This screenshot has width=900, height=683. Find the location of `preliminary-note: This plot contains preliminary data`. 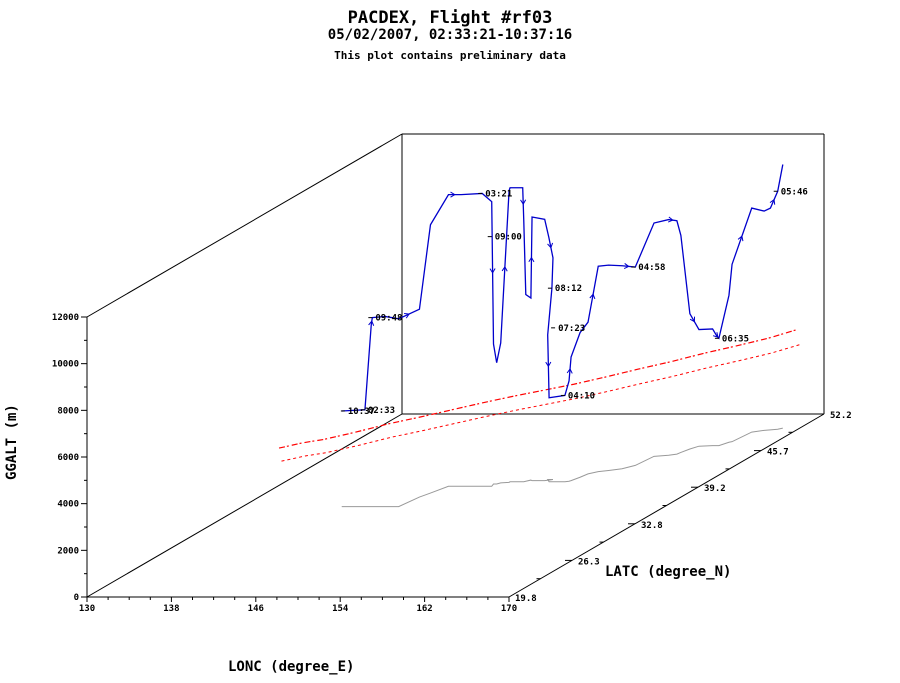

preliminary-note: This plot contains preliminary data is located at coordinates (450, 55).